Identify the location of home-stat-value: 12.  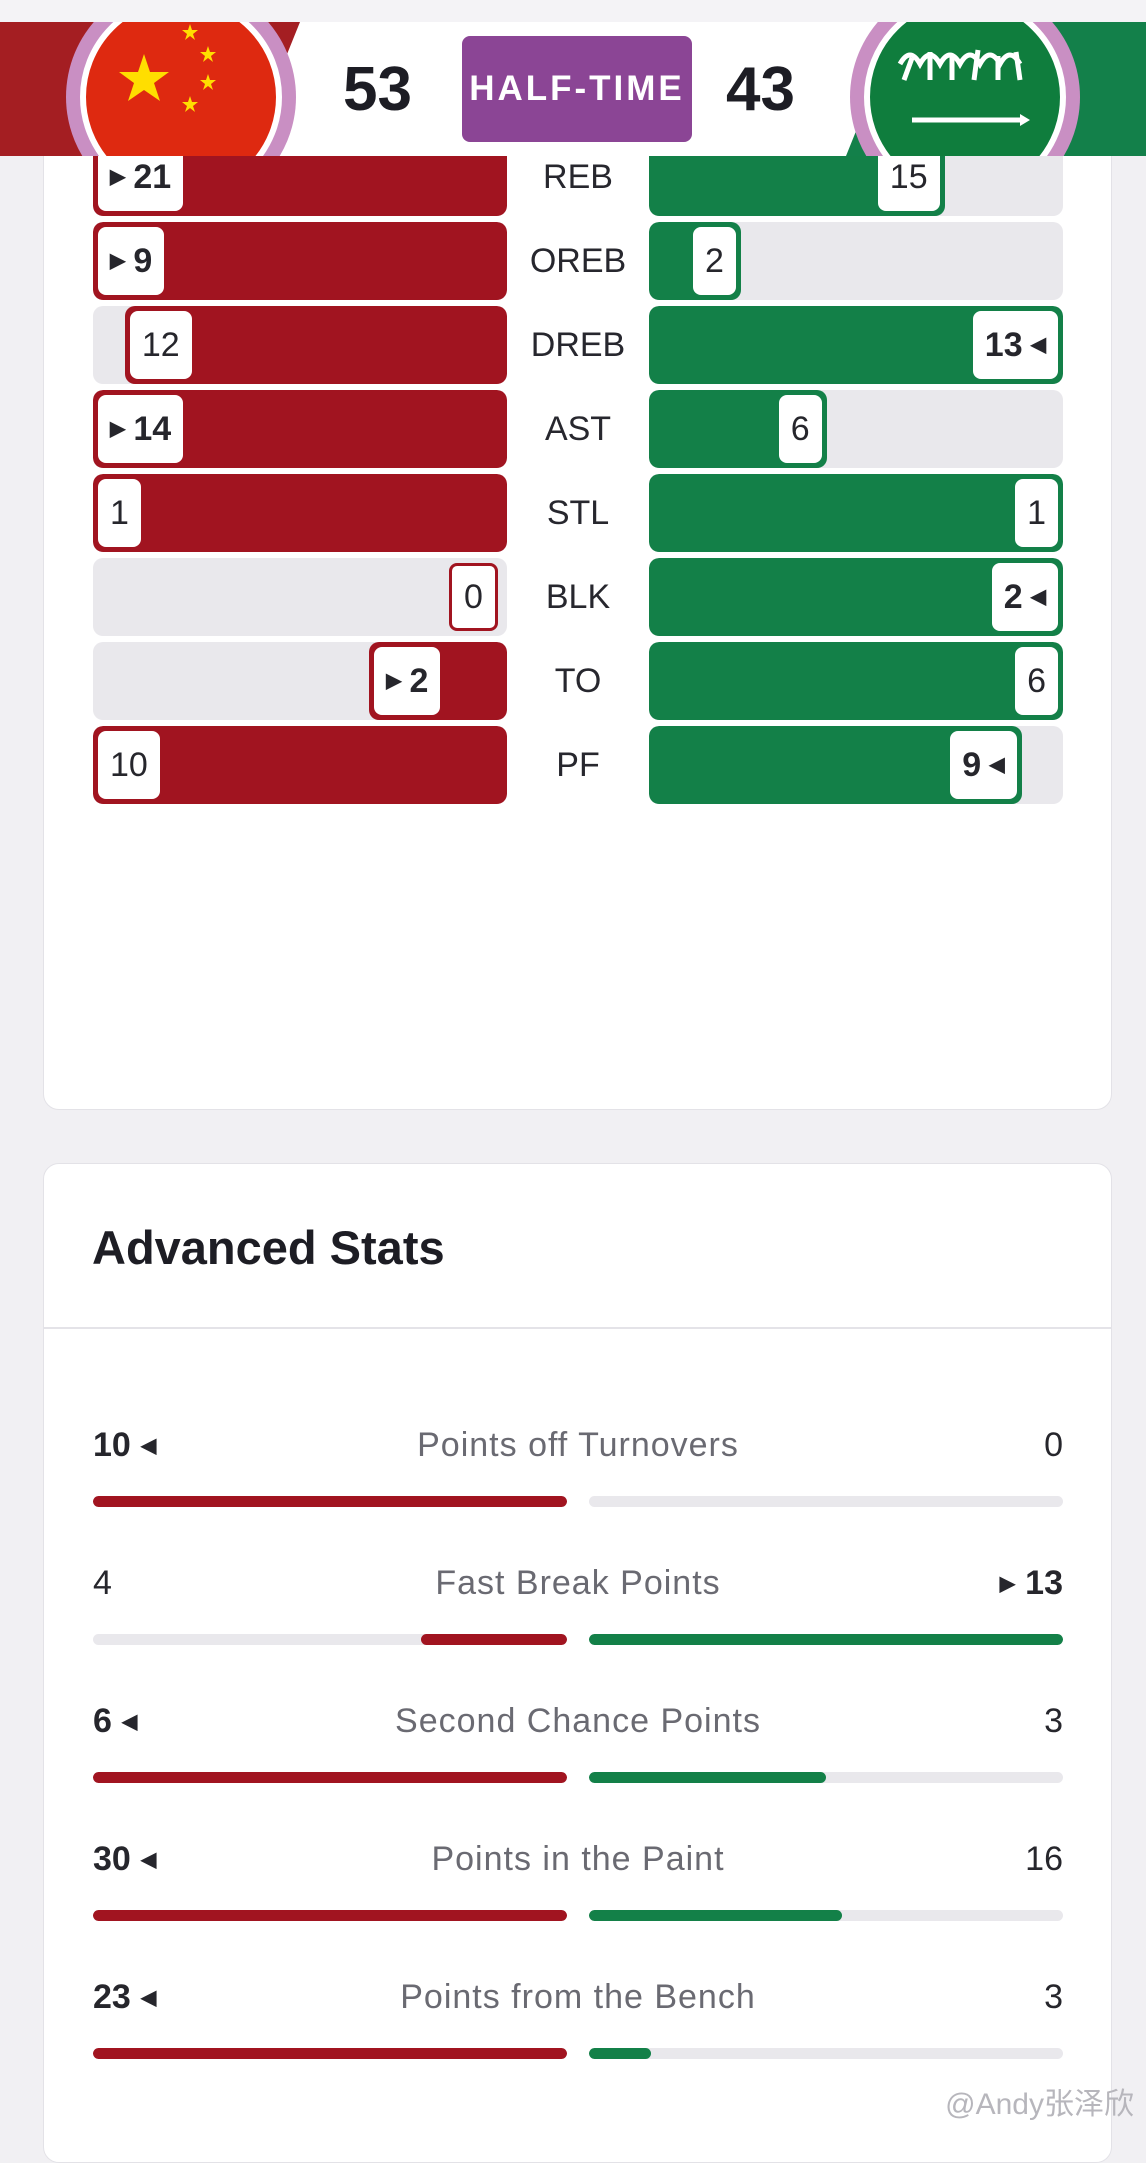
(160, 345).